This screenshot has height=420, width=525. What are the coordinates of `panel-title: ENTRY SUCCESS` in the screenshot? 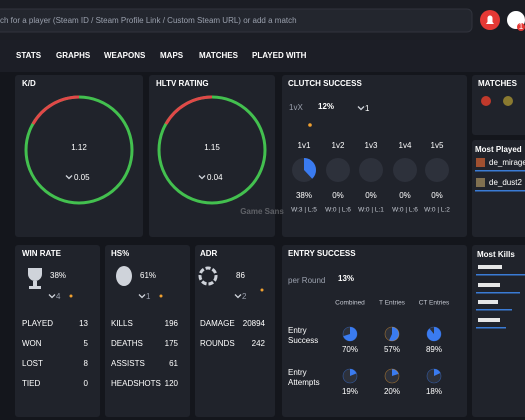 It's located at (322, 253).